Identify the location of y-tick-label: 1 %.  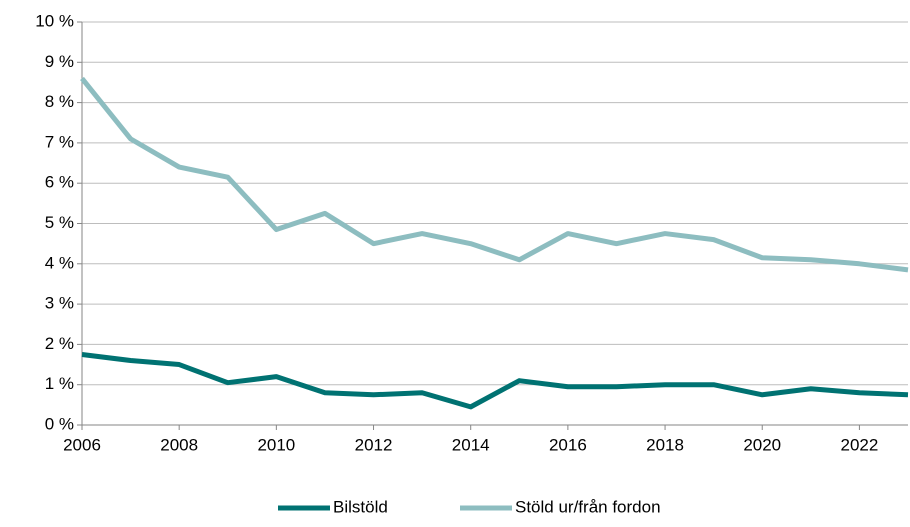
(59, 383).